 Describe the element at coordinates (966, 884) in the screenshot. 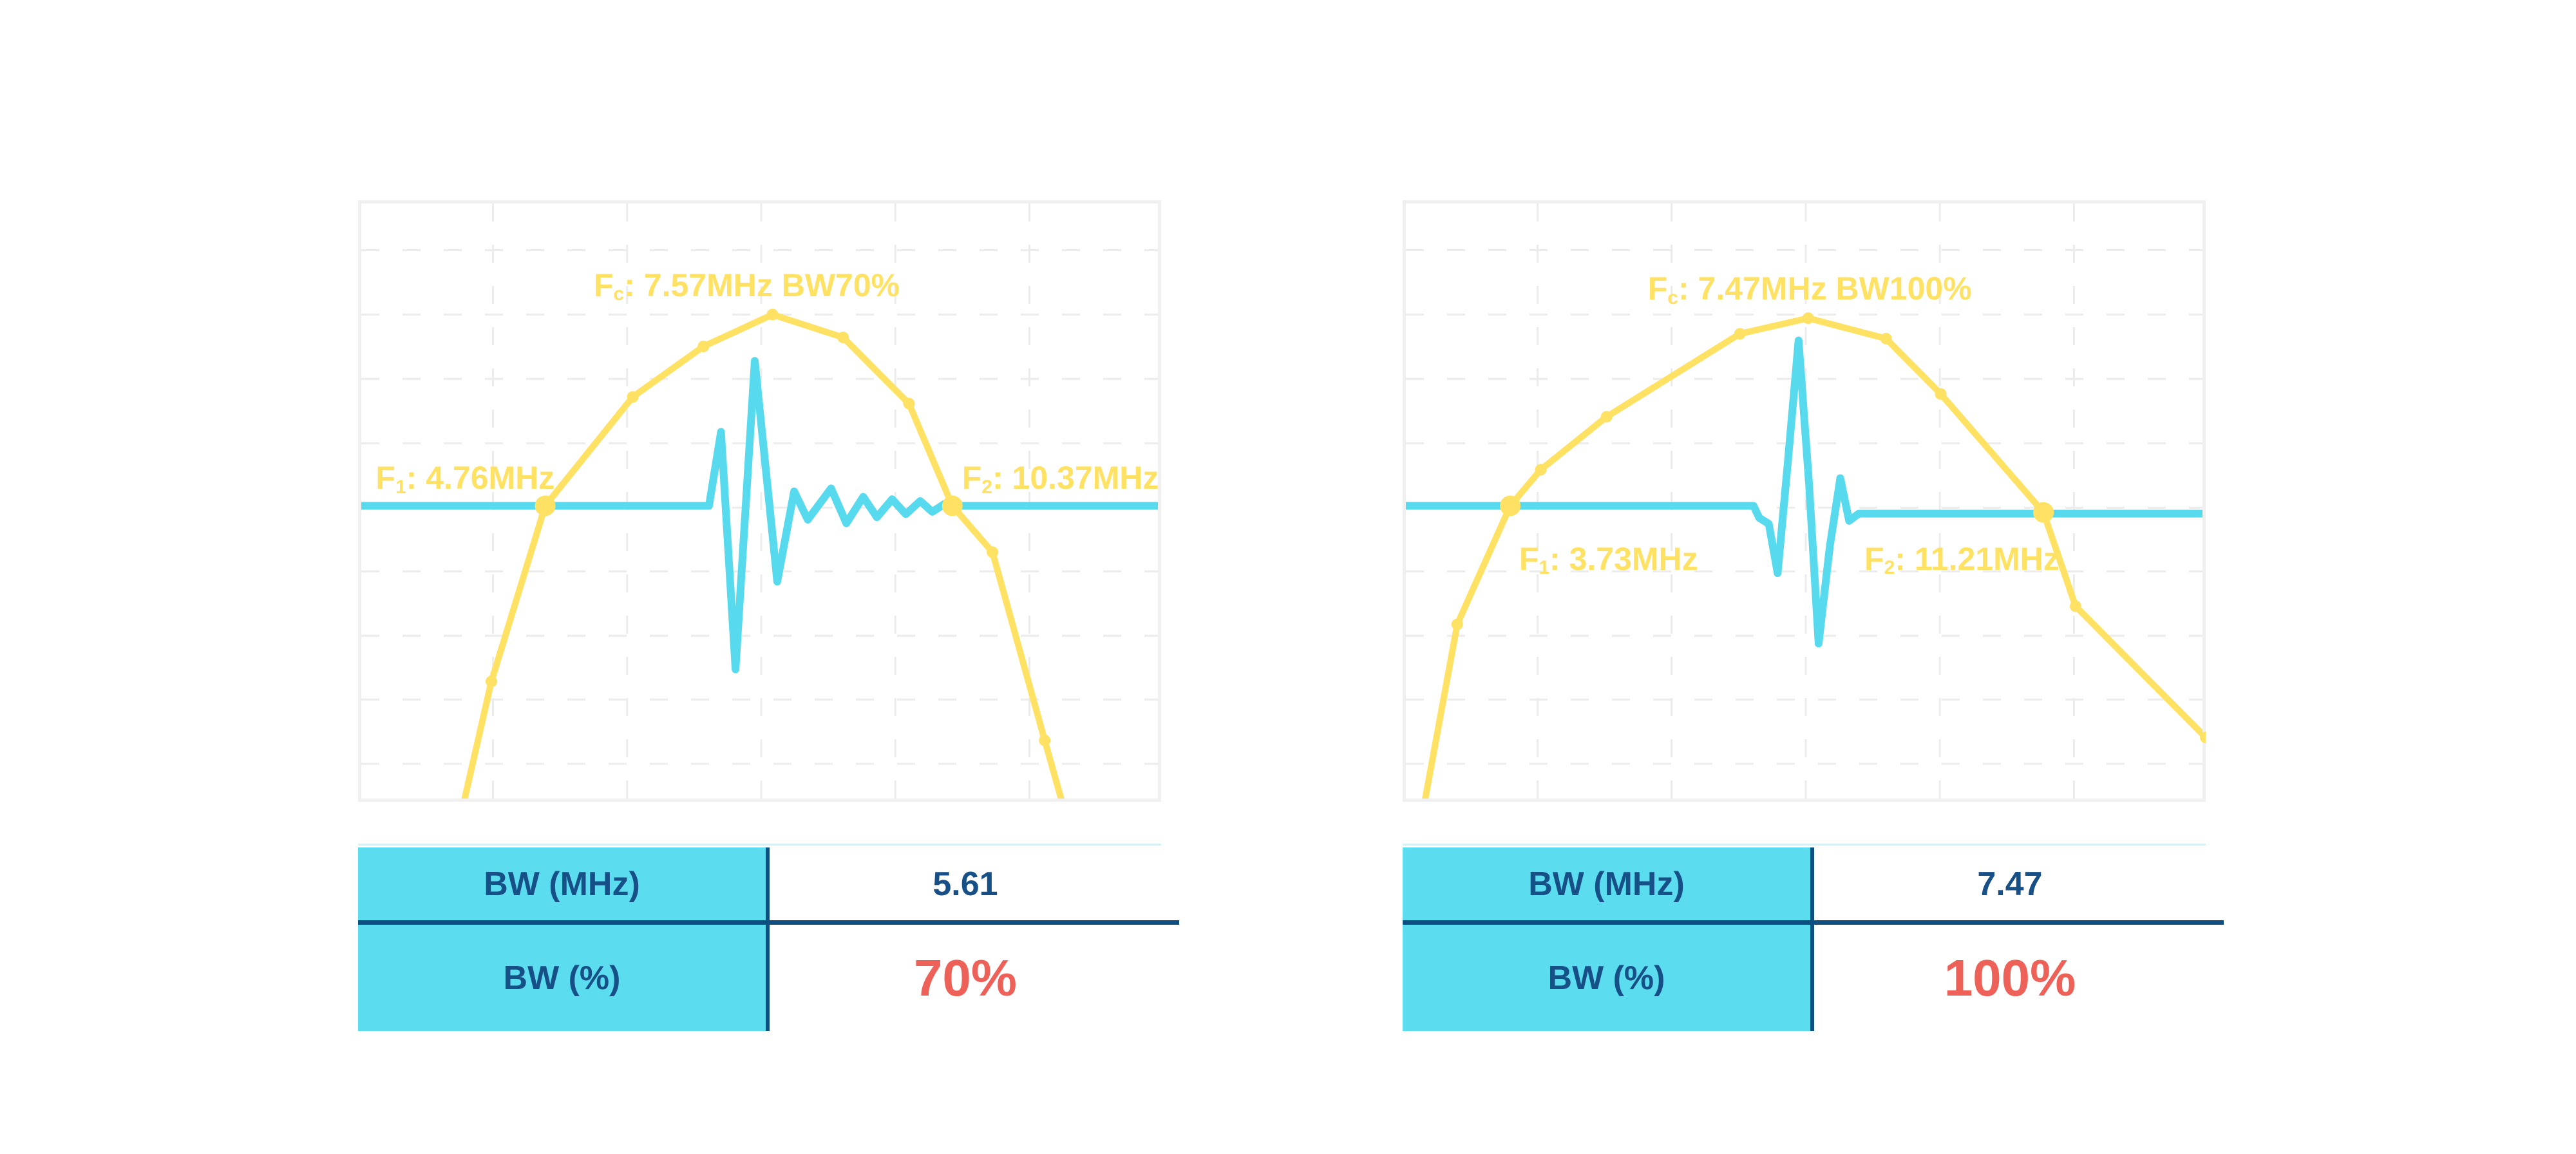

I see `bw-mhz-value: 5.61` at that location.